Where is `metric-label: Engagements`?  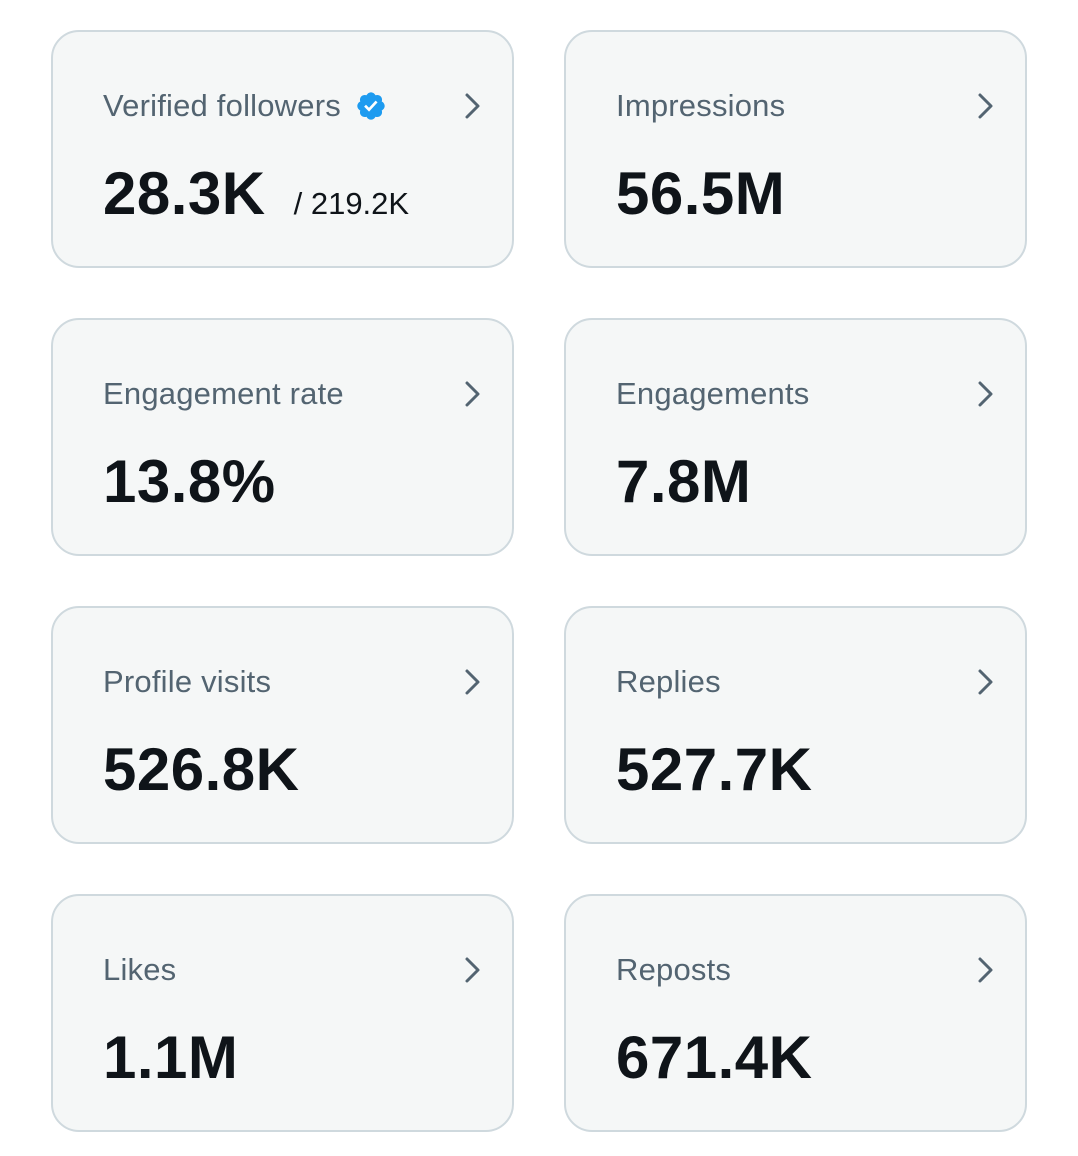 metric-label: Engagements is located at coordinates (713, 393).